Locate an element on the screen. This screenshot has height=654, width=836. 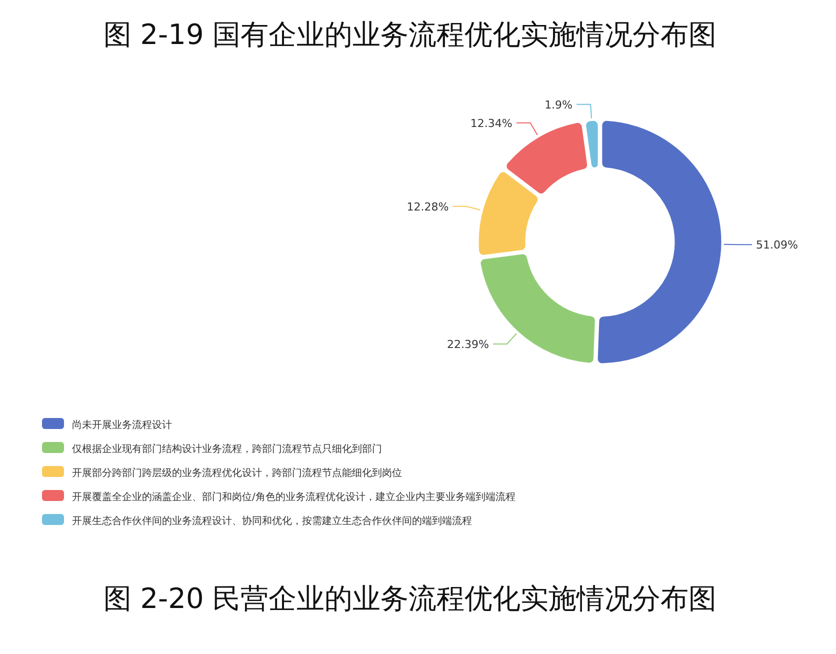
chart-title: 图 2-19 国有企业的业务流程优化实施情况分布图 is located at coordinates (410, 34).